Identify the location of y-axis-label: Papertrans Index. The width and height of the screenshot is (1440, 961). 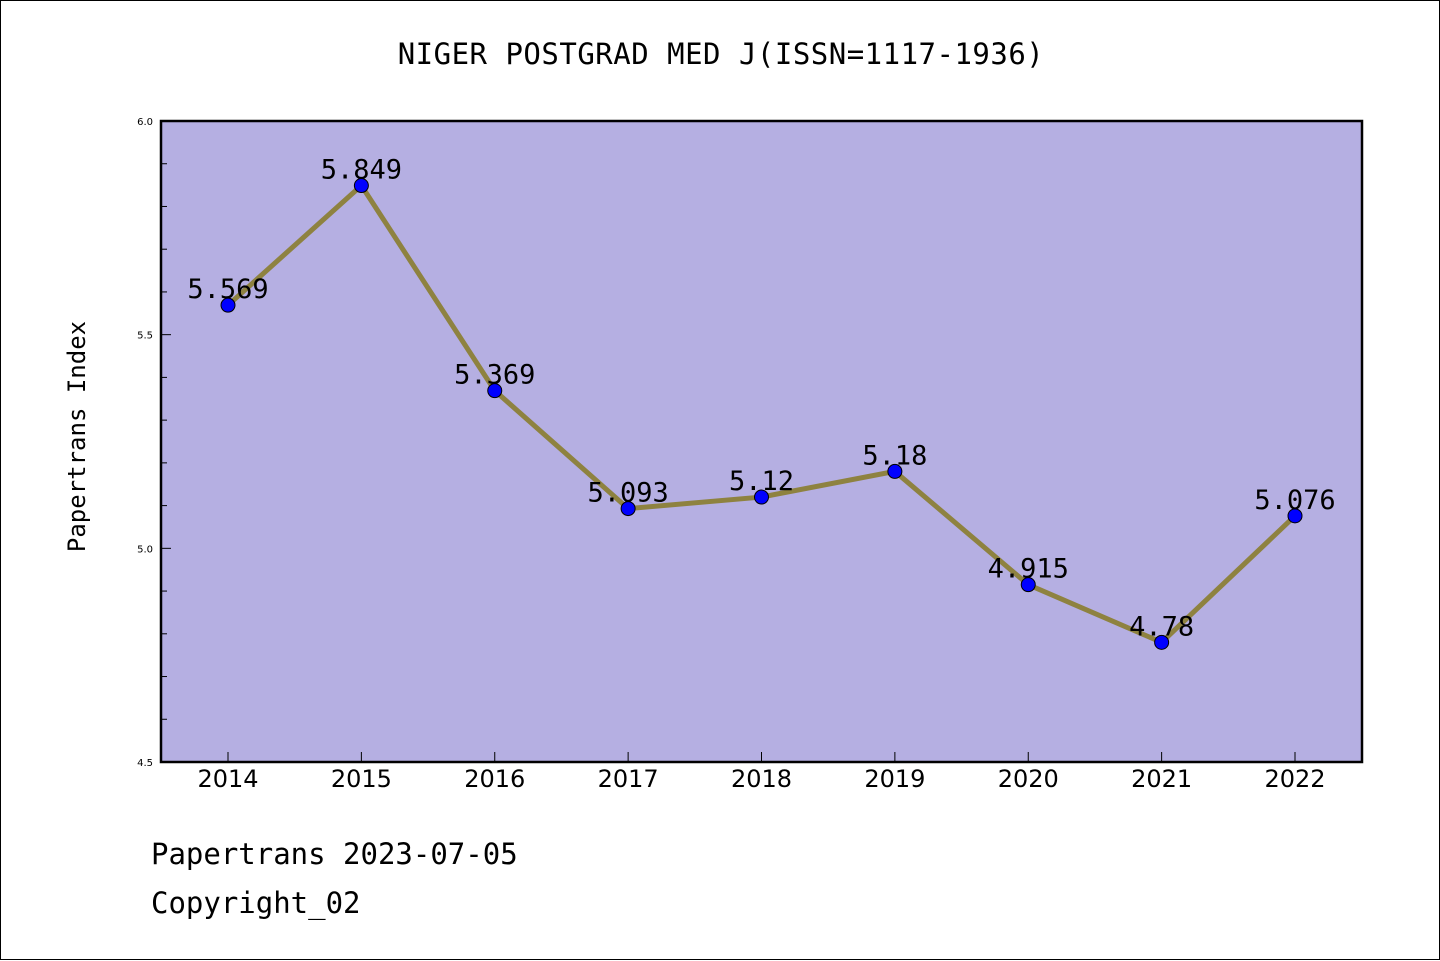
(77, 436).